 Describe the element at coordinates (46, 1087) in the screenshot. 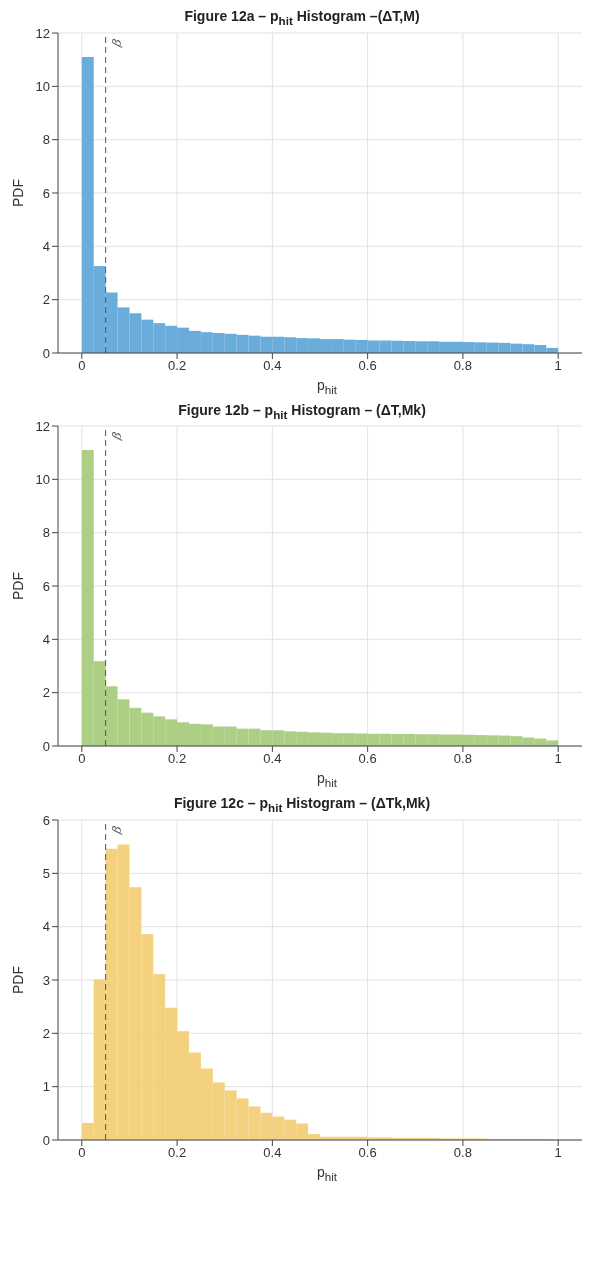

I see `y-tick-label: 1` at that location.